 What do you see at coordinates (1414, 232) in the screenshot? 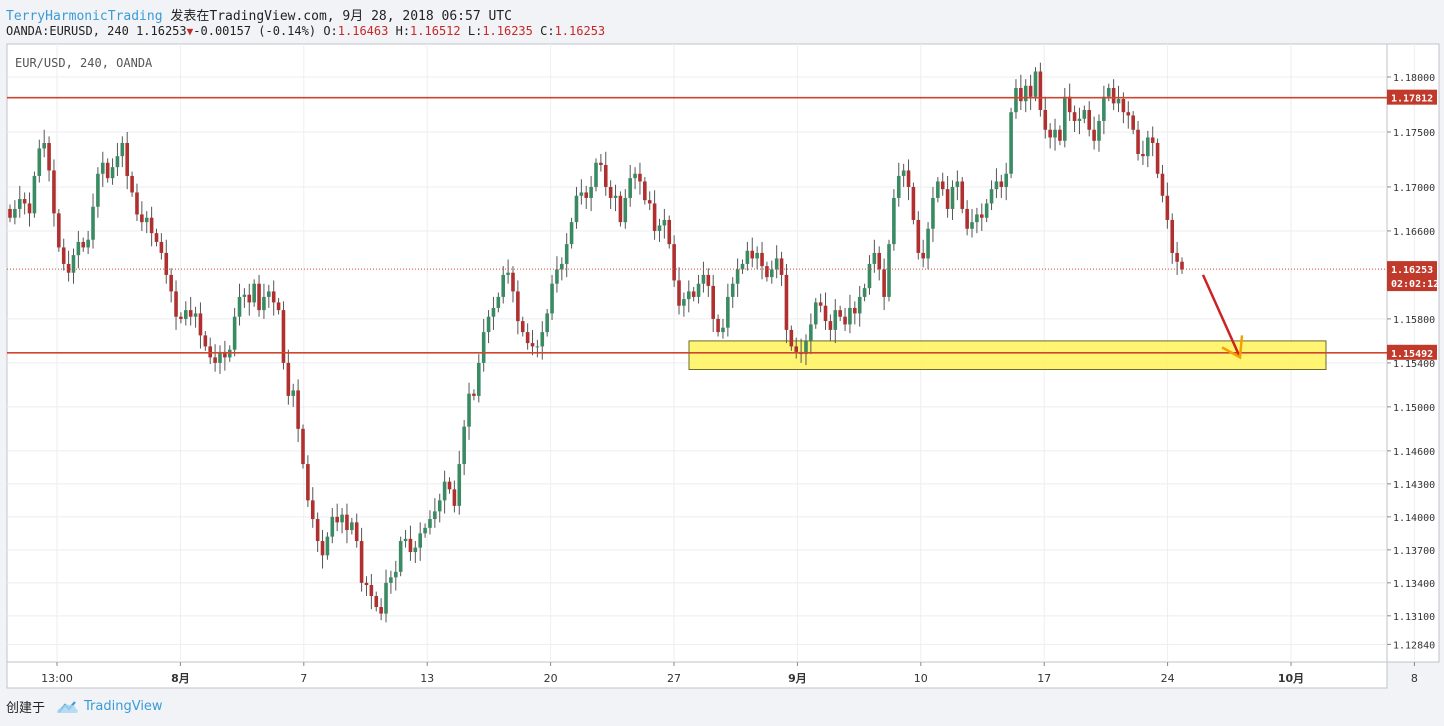
I see `y-tick-label: 1.16600` at bounding box center [1414, 232].